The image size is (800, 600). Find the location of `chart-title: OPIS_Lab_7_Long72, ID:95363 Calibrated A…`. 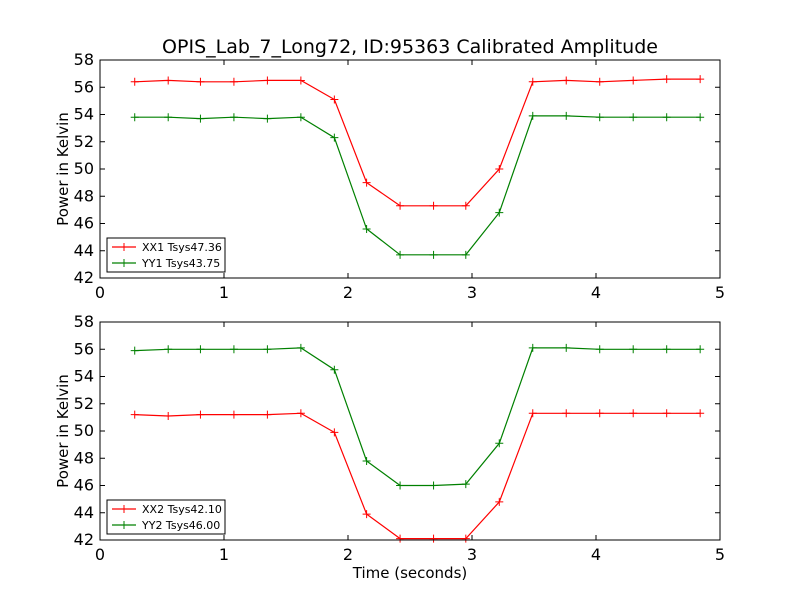

chart-title: OPIS_Lab_7_Long72, ID:95363 Calibrated A… is located at coordinates (410, 47).